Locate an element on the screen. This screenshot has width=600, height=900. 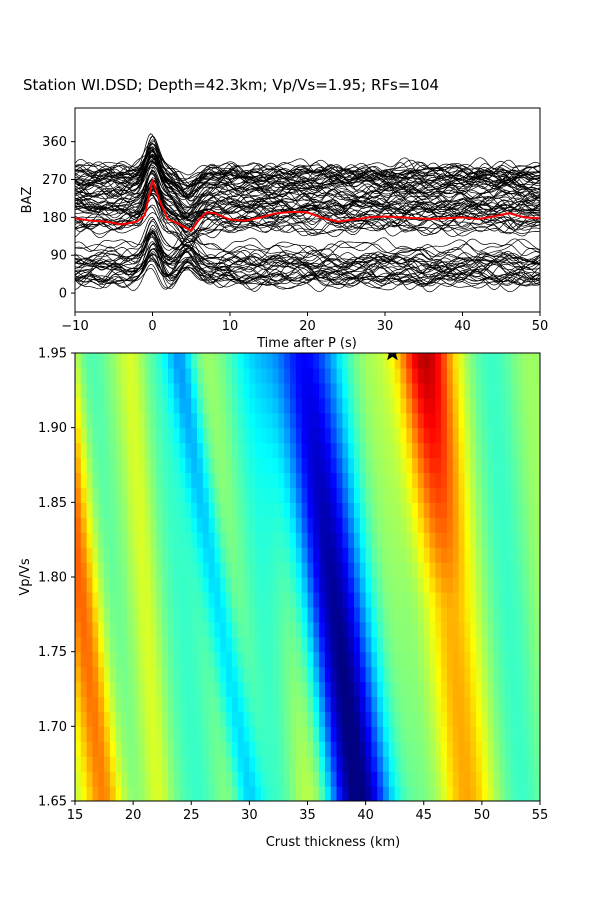
bottom-x-tick-label: 15 is located at coordinates (75, 815).